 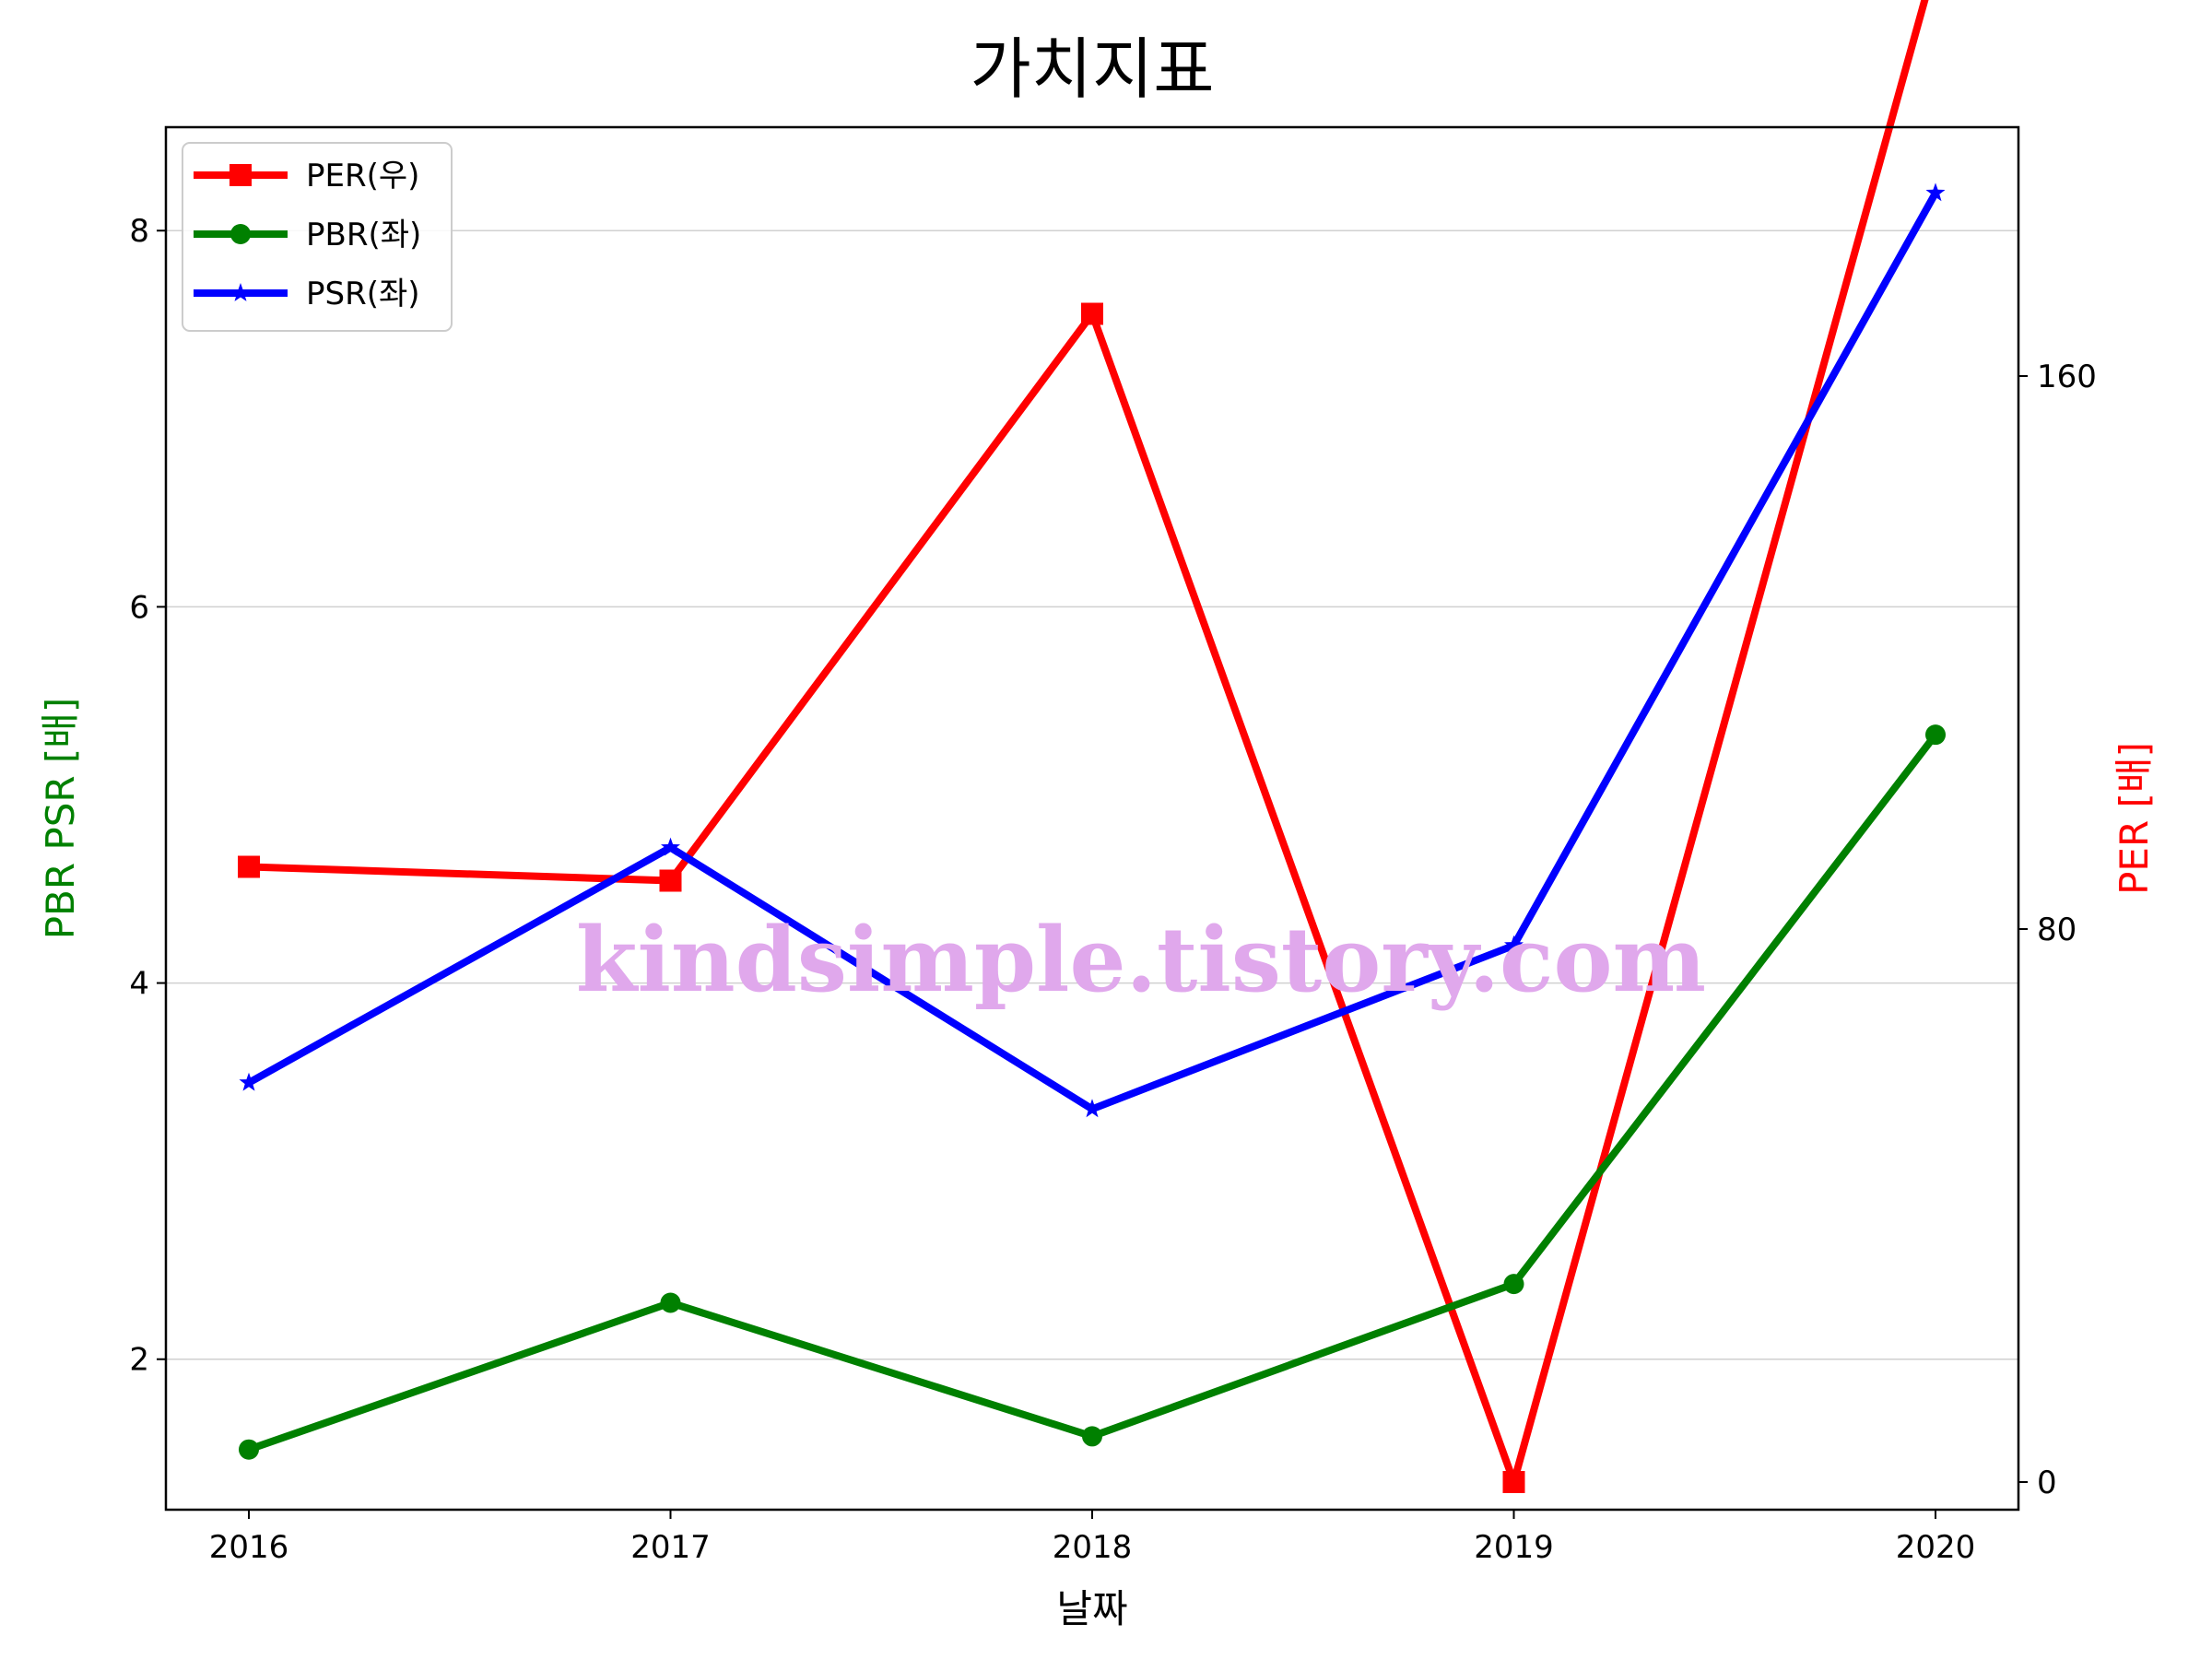 I want to click on legend-label: PBR(좌), so click(x=363, y=235).